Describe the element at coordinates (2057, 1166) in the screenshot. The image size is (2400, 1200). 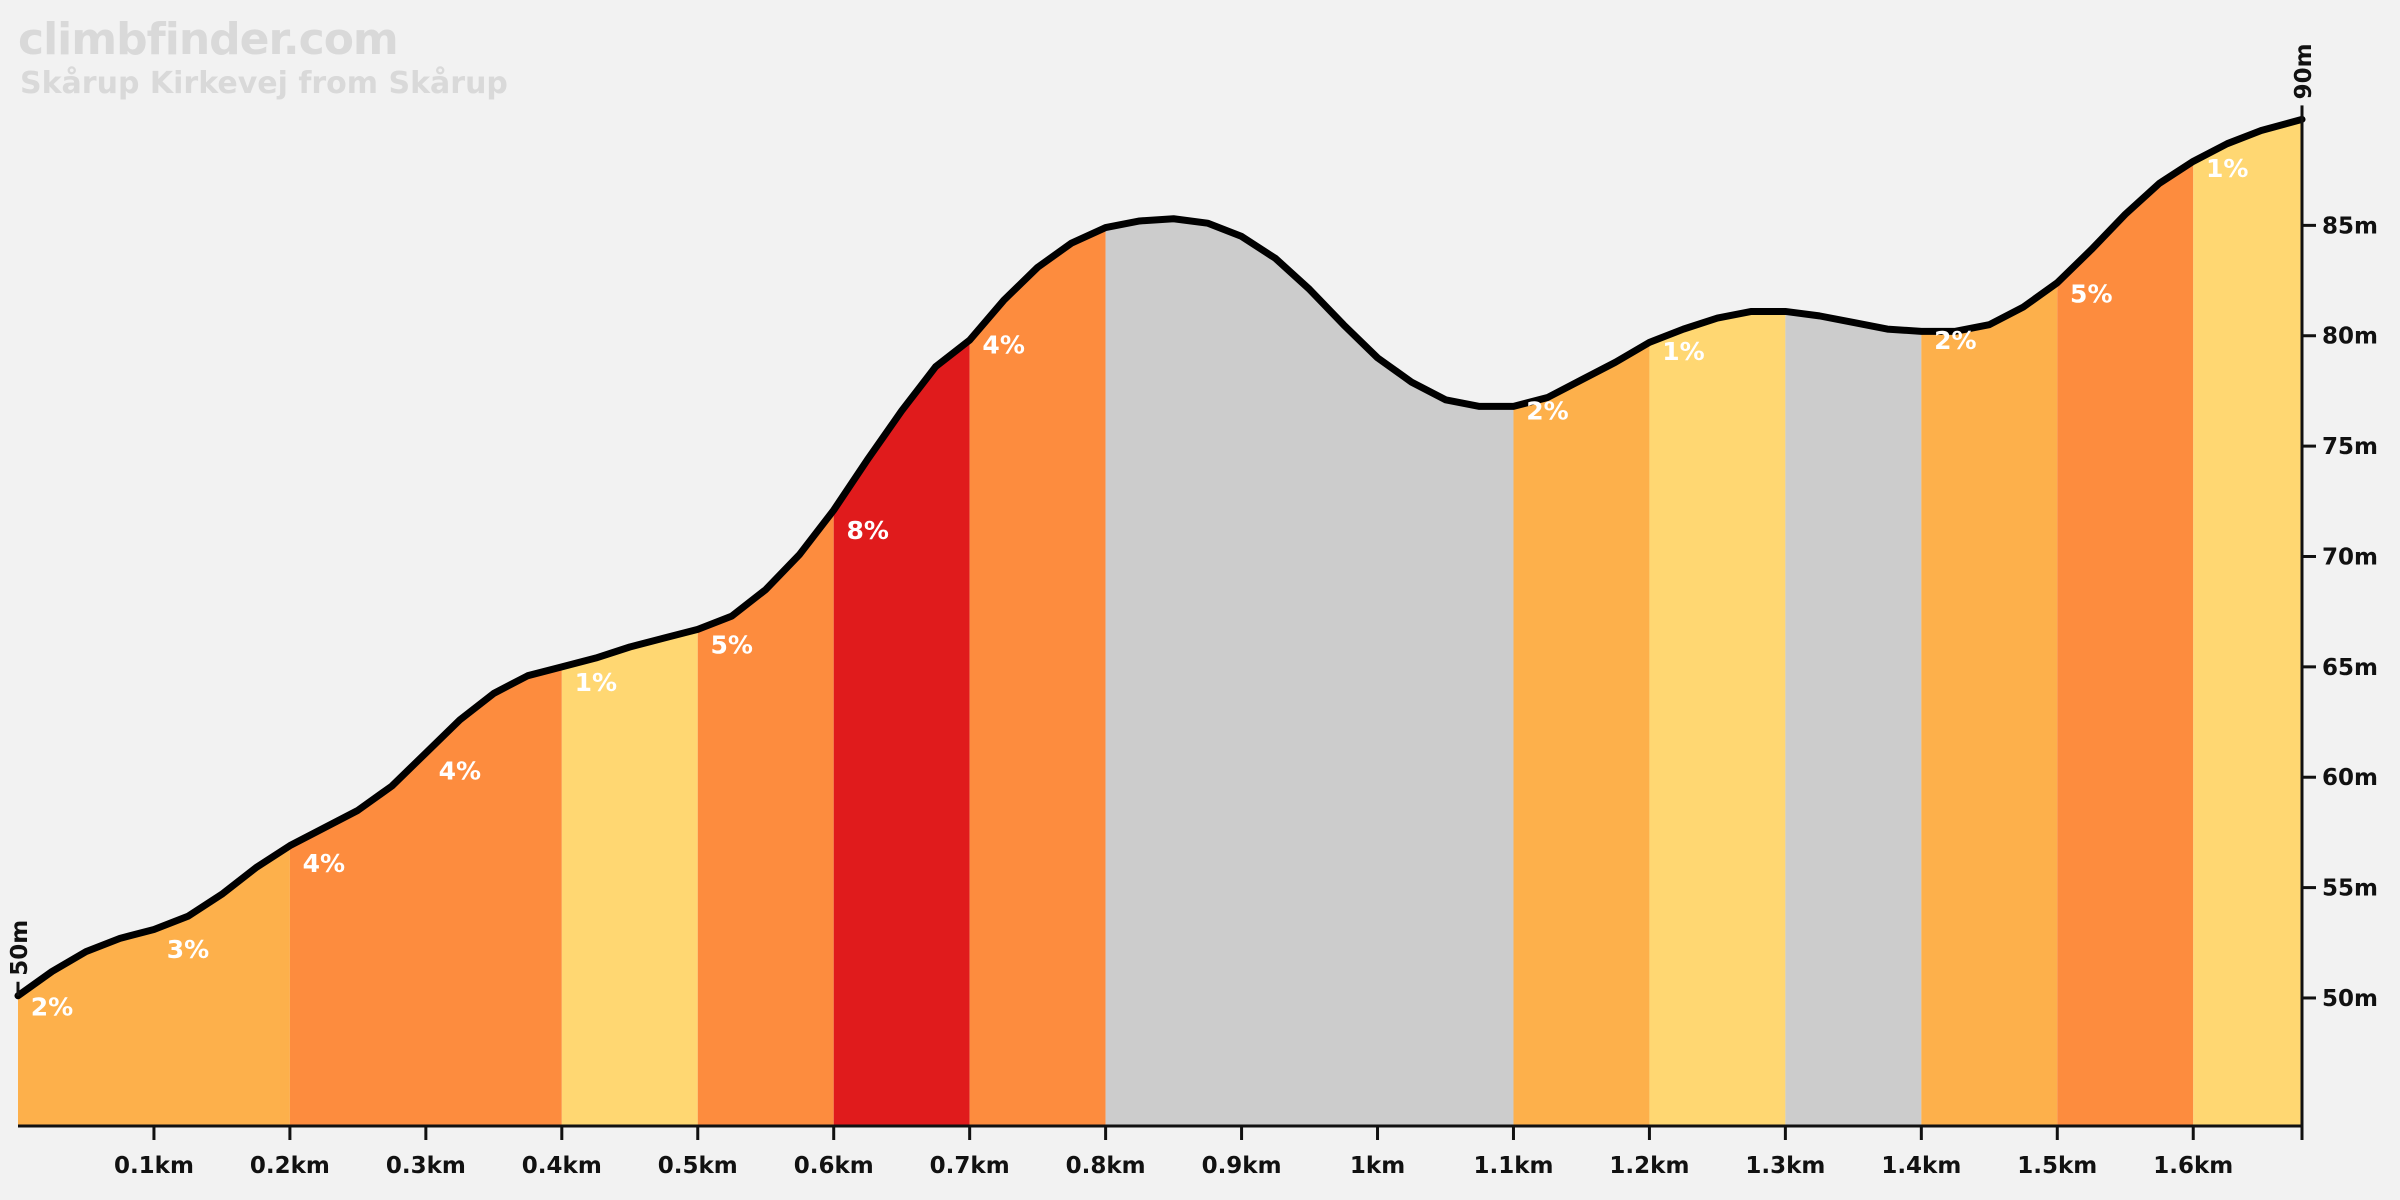
I see `x-tick-label: 1.5km` at that location.